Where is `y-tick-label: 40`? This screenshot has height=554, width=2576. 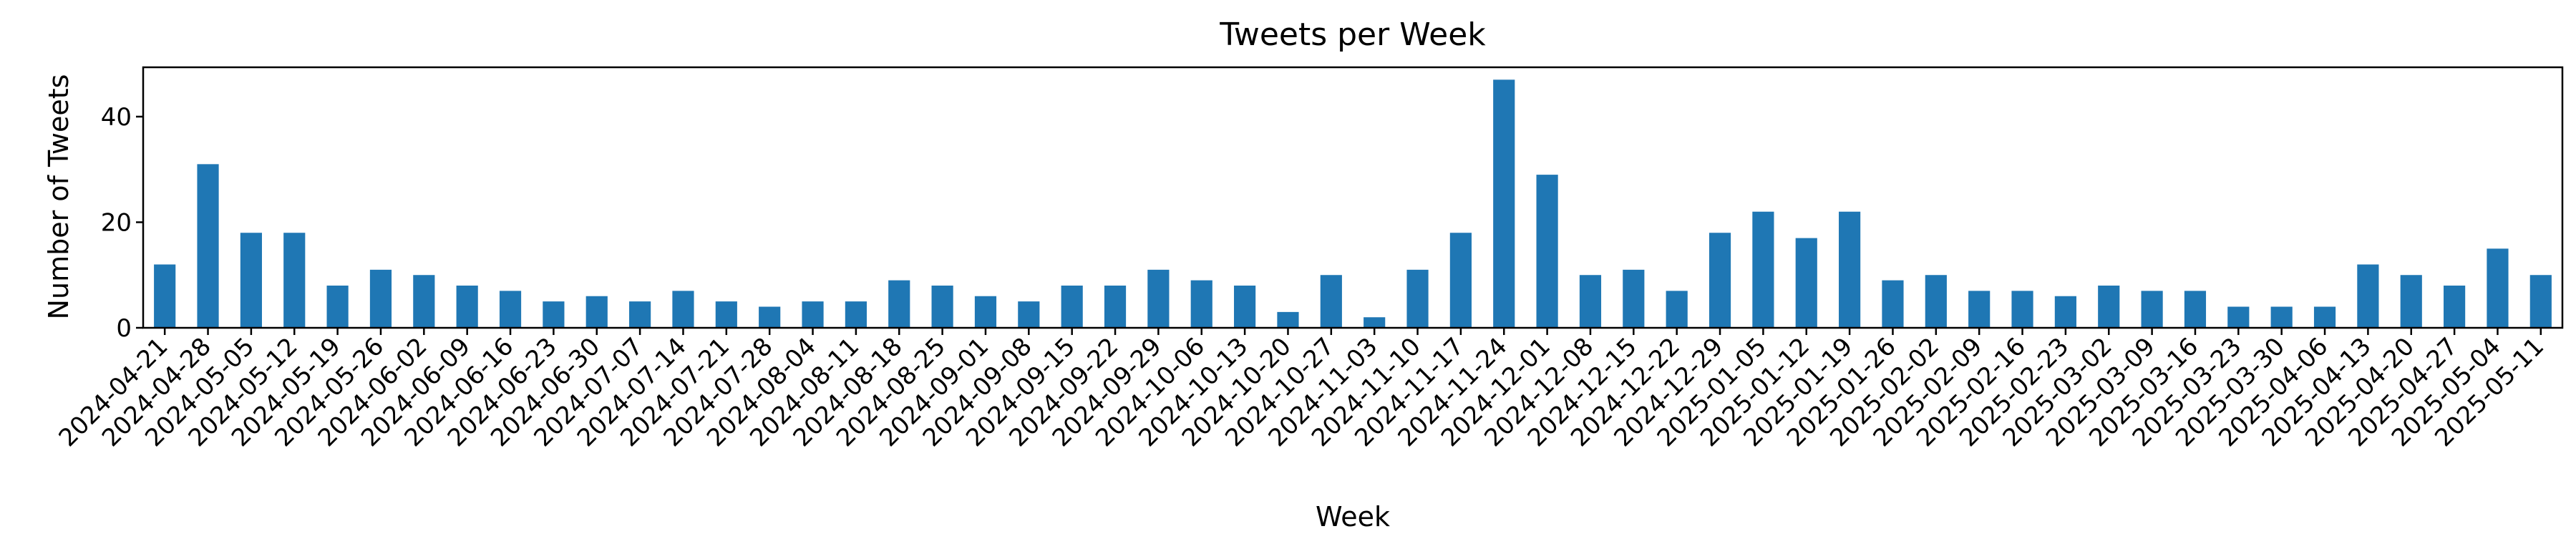 y-tick-label: 40 is located at coordinates (116, 118).